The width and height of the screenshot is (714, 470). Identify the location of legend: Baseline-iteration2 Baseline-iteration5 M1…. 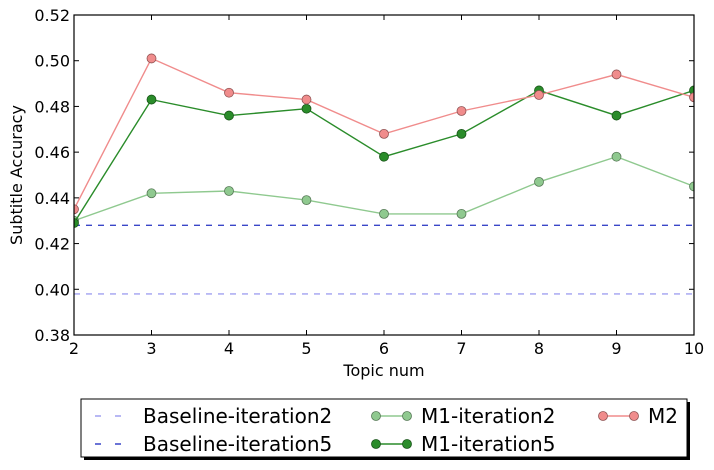
(385, 429).